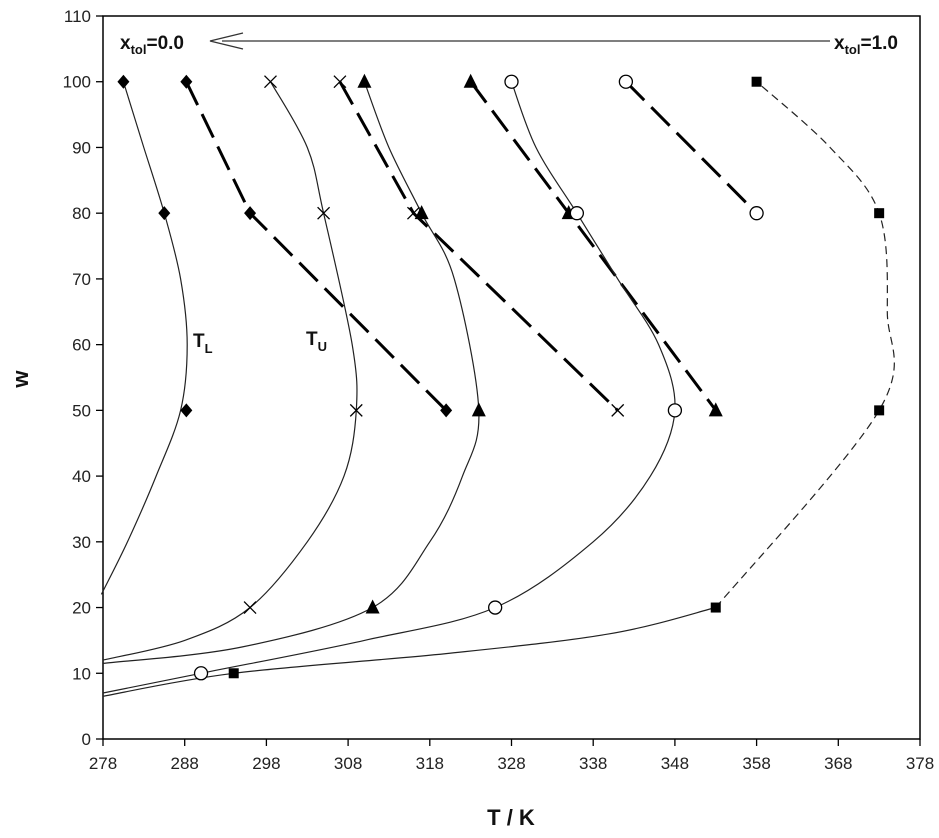 The height and width of the screenshot is (838, 939). I want to click on x-tick-label: 338, so click(593, 763).